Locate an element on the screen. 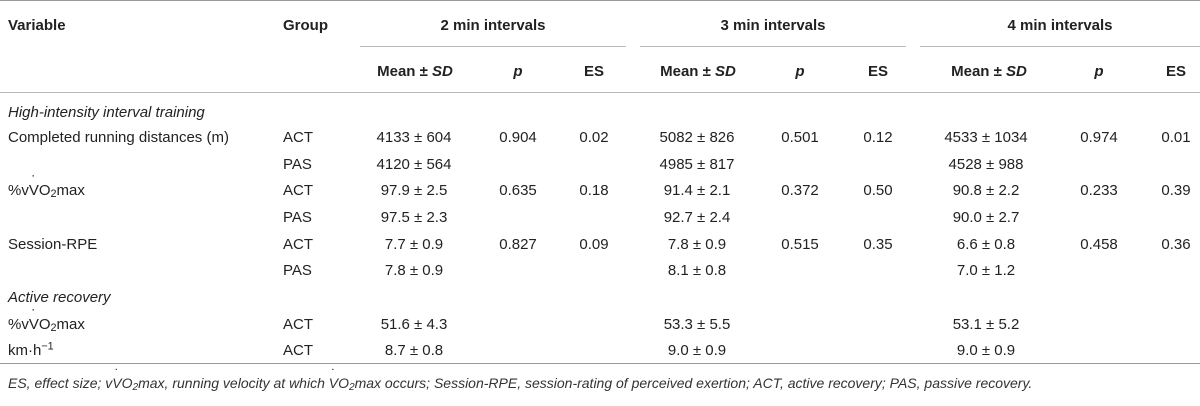  header-variable: Variable is located at coordinates (37, 25).